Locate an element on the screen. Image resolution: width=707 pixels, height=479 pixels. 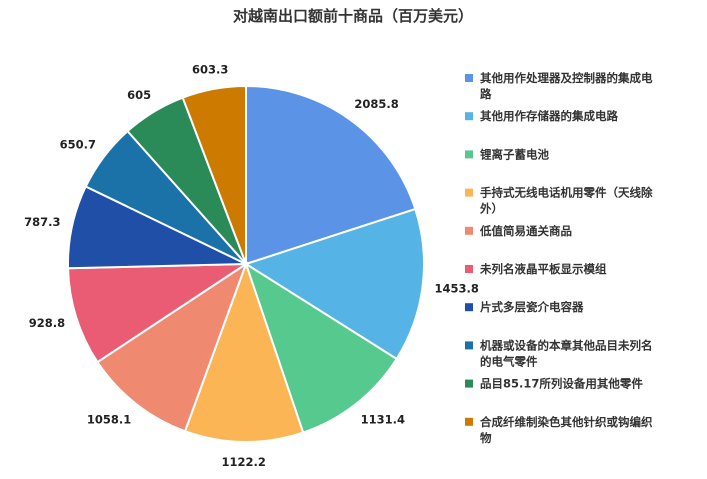
legend-label: 低值简易通关商品 is located at coordinates (525, 231).